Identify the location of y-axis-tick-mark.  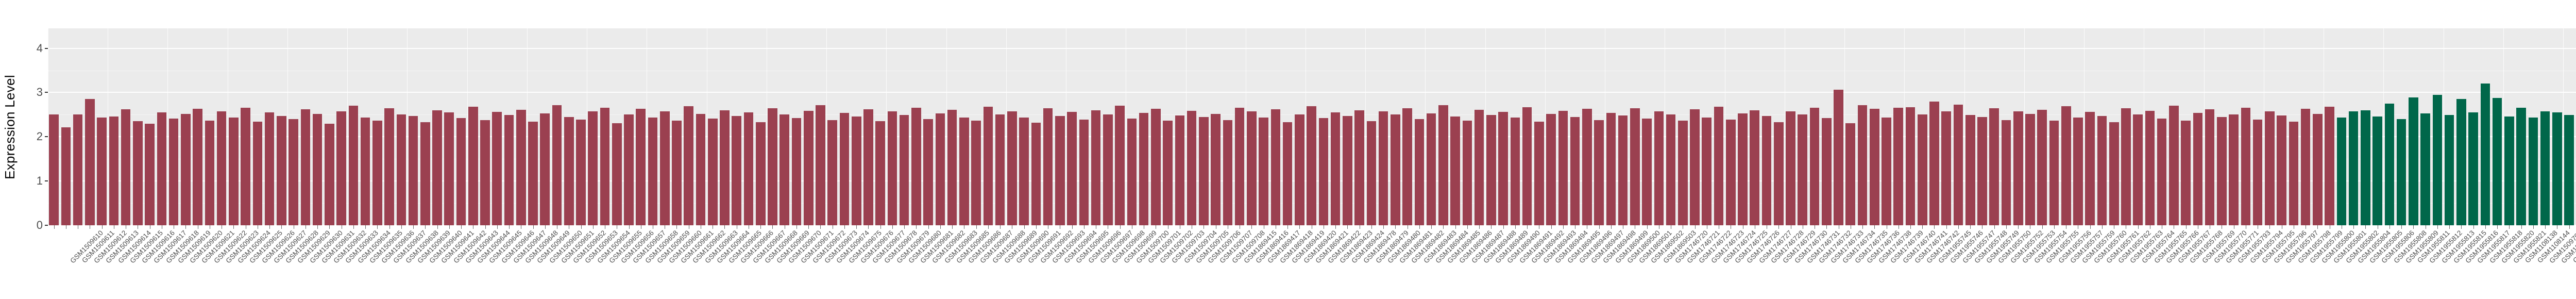
(46, 137).